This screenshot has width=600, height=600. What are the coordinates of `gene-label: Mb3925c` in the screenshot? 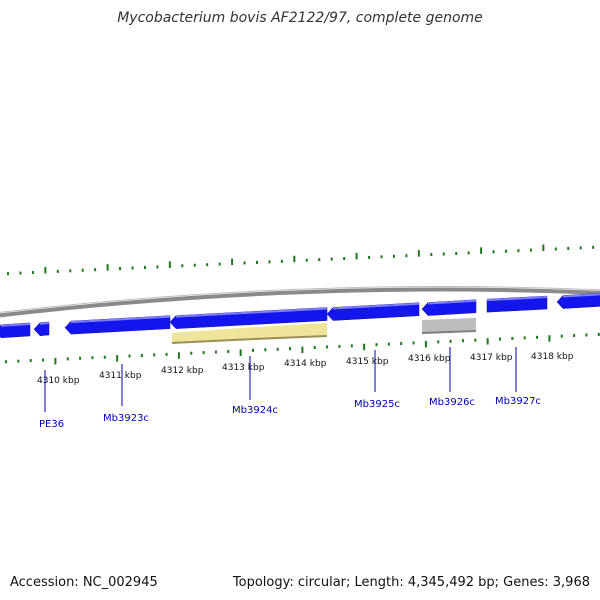 It's located at (377, 404).